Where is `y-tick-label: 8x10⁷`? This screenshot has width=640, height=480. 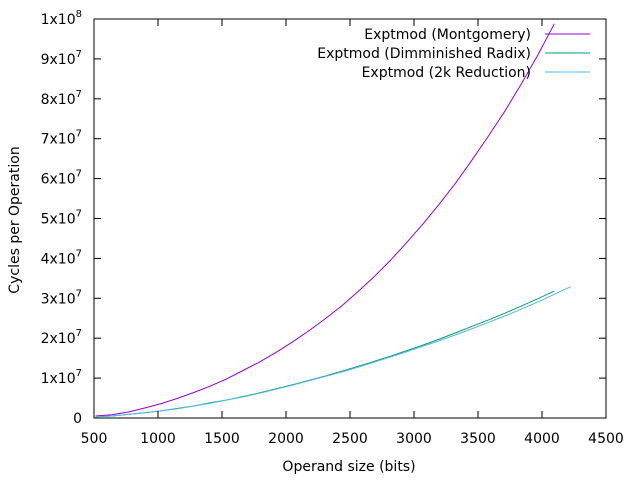 y-tick-label: 8x10⁷ is located at coordinates (61, 98).